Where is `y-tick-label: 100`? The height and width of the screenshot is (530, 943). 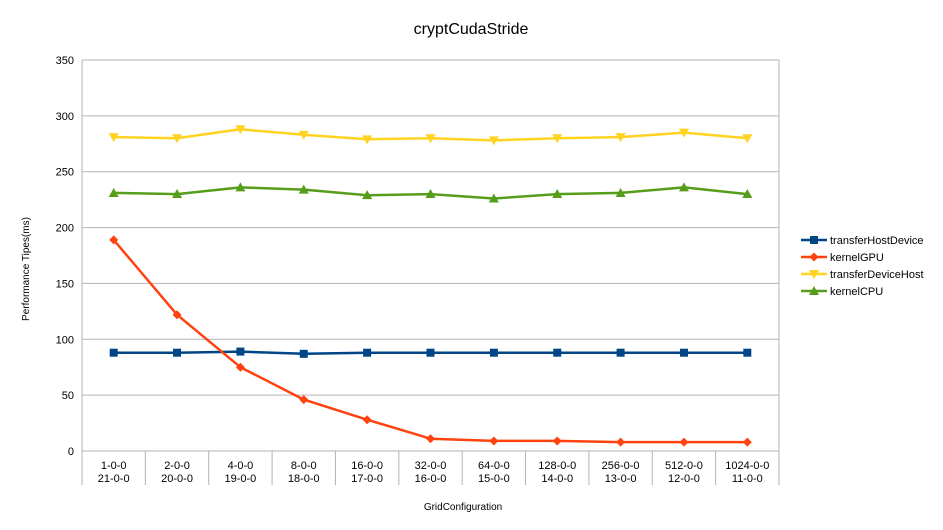
y-tick-label: 100 is located at coordinates (65, 340).